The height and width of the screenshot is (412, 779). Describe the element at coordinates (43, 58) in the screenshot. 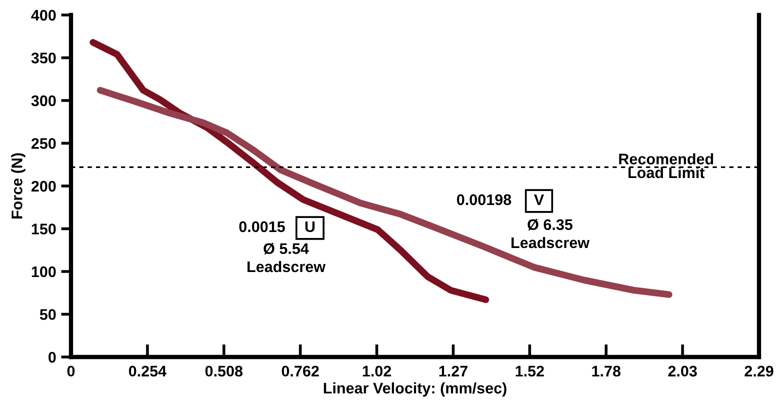

I see `y-tick-label: 350` at that location.